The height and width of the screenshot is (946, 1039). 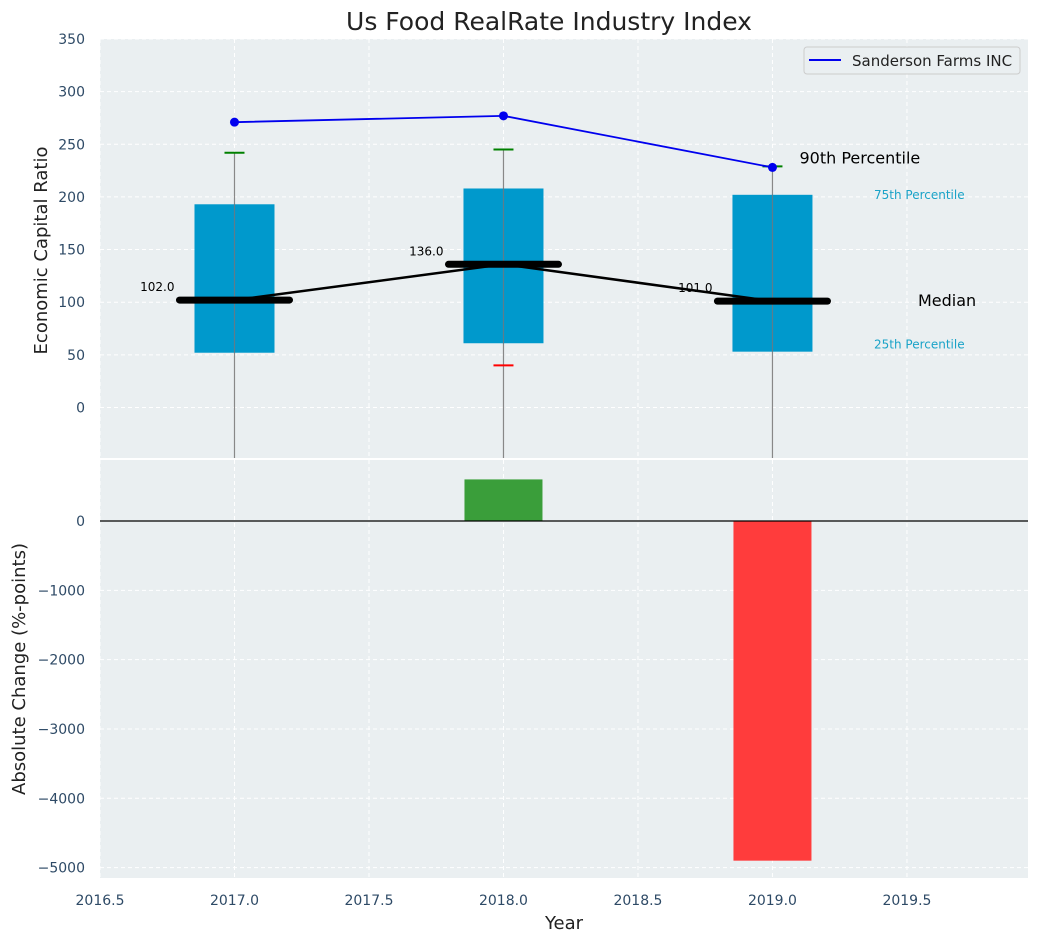 What do you see at coordinates (549, 21) in the screenshot?
I see `chart-title: Us Food RealRate Industry Index` at bounding box center [549, 21].